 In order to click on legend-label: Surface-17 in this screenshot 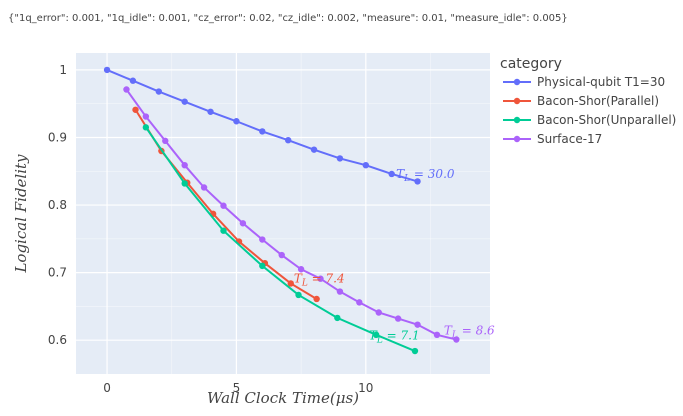, I will do `click(569, 139)`.